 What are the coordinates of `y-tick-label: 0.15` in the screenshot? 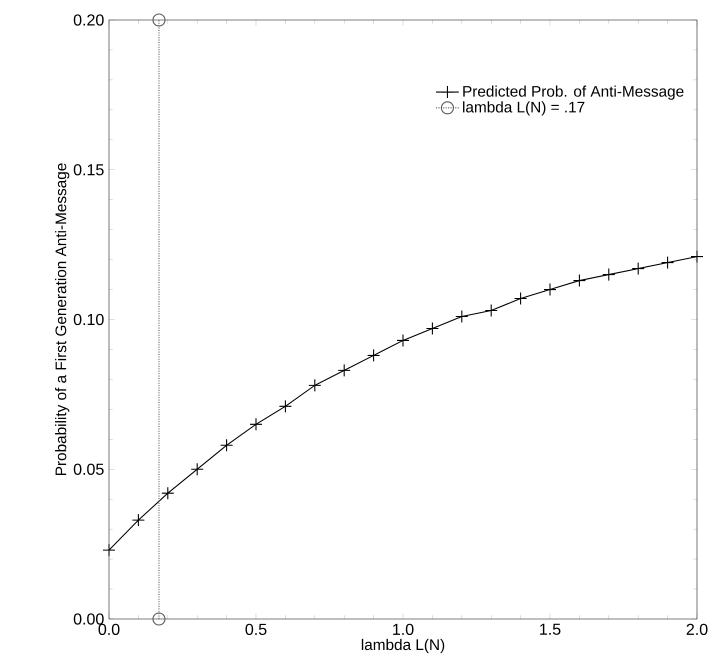 It's located at (89, 170).